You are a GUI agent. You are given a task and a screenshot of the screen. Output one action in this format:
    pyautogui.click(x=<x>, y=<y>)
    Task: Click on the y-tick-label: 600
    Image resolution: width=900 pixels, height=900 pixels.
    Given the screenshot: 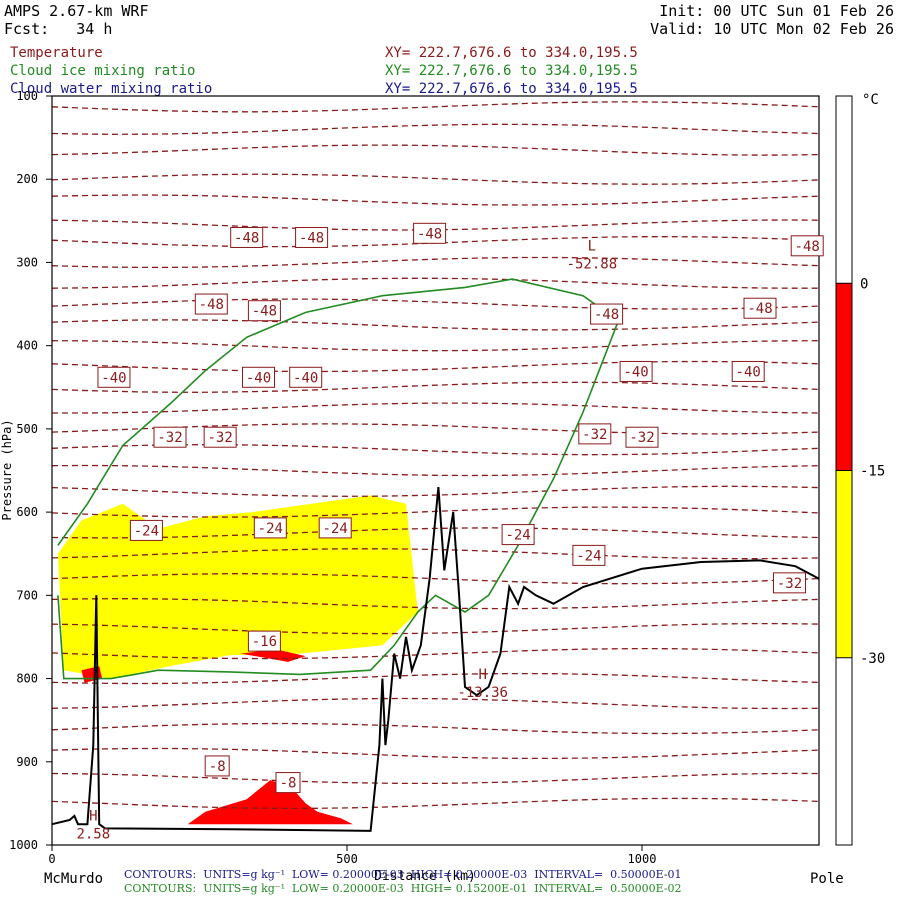 What is the action you would take?
    pyautogui.click(x=27, y=512)
    